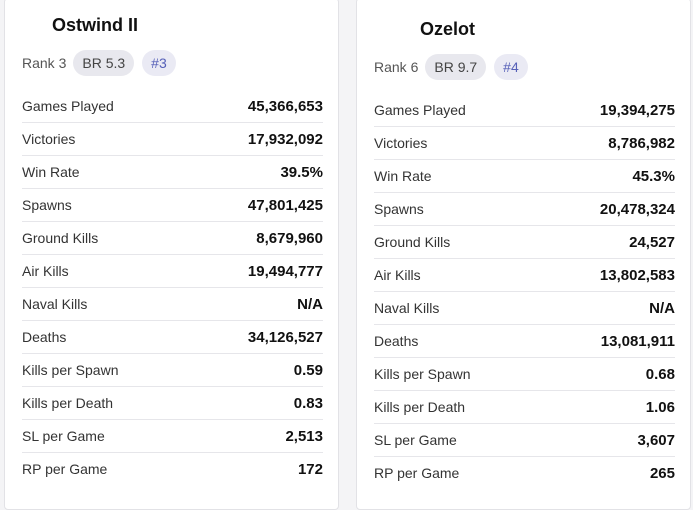 The image size is (693, 510). What do you see at coordinates (660, 407) in the screenshot?
I see `stat-value: 1.06` at bounding box center [660, 407].